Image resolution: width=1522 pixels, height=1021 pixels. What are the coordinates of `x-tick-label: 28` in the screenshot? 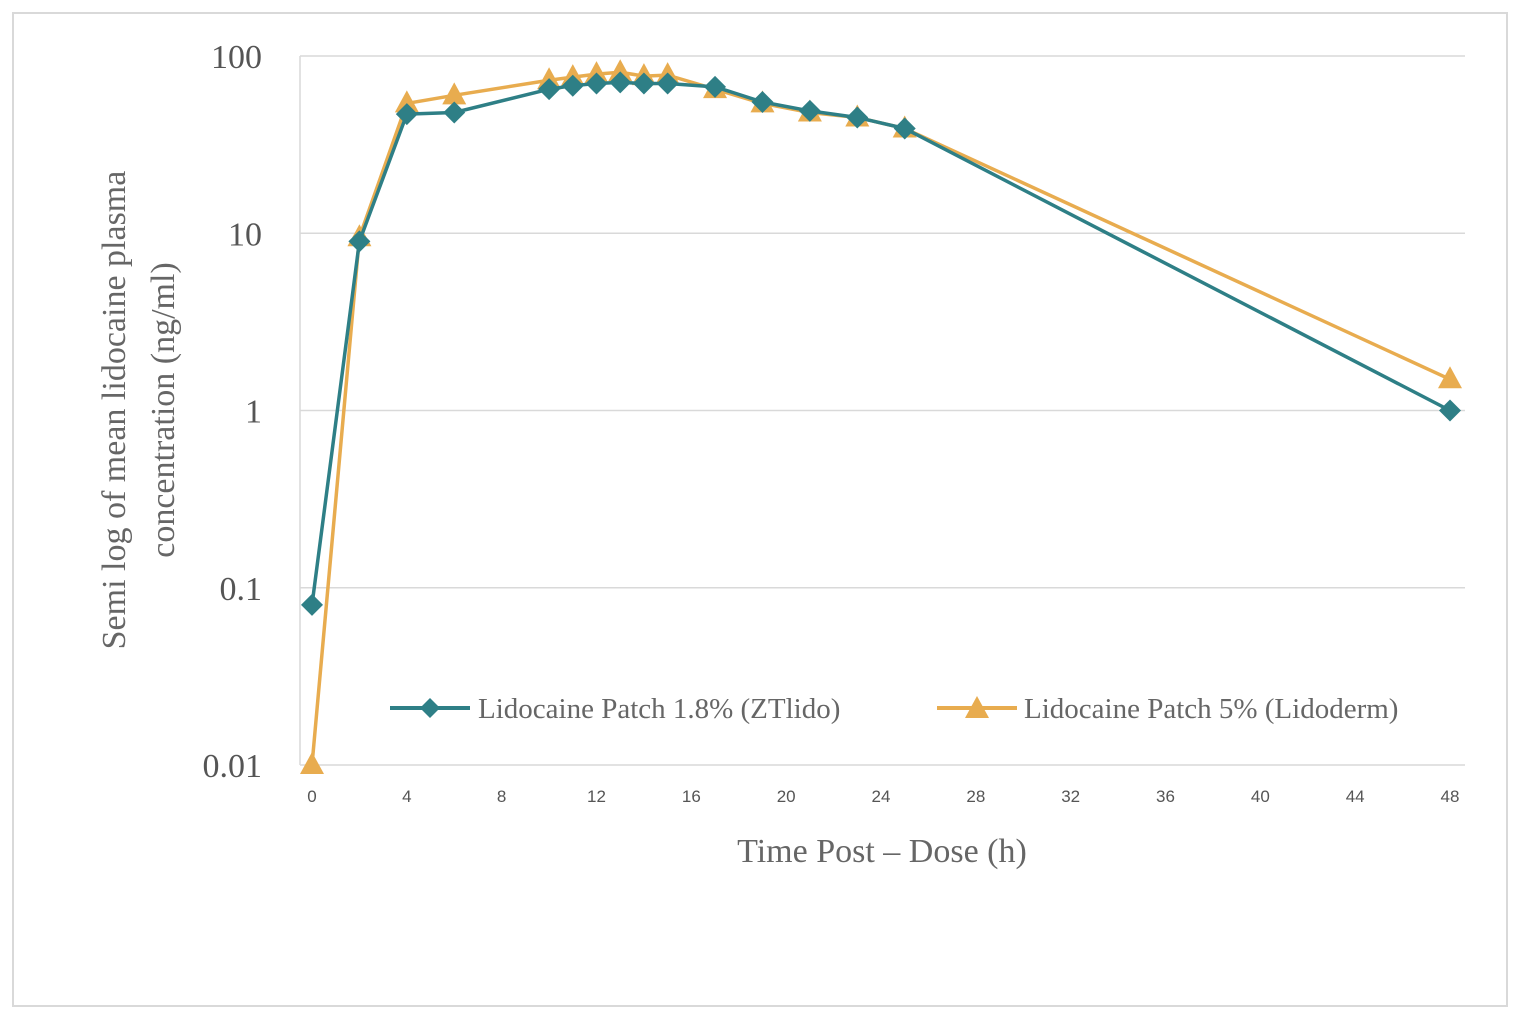 It's located at (975, 796).